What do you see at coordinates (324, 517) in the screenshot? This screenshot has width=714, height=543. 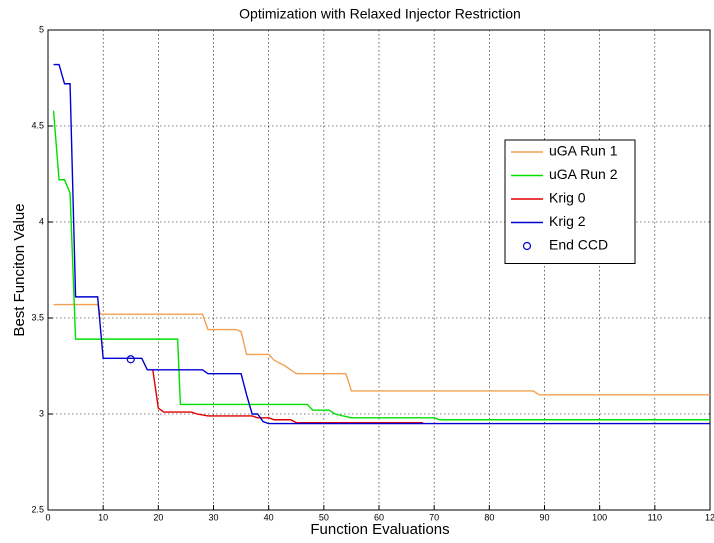 I see `x-tick-label: 50` at bounding box center [324, 517].